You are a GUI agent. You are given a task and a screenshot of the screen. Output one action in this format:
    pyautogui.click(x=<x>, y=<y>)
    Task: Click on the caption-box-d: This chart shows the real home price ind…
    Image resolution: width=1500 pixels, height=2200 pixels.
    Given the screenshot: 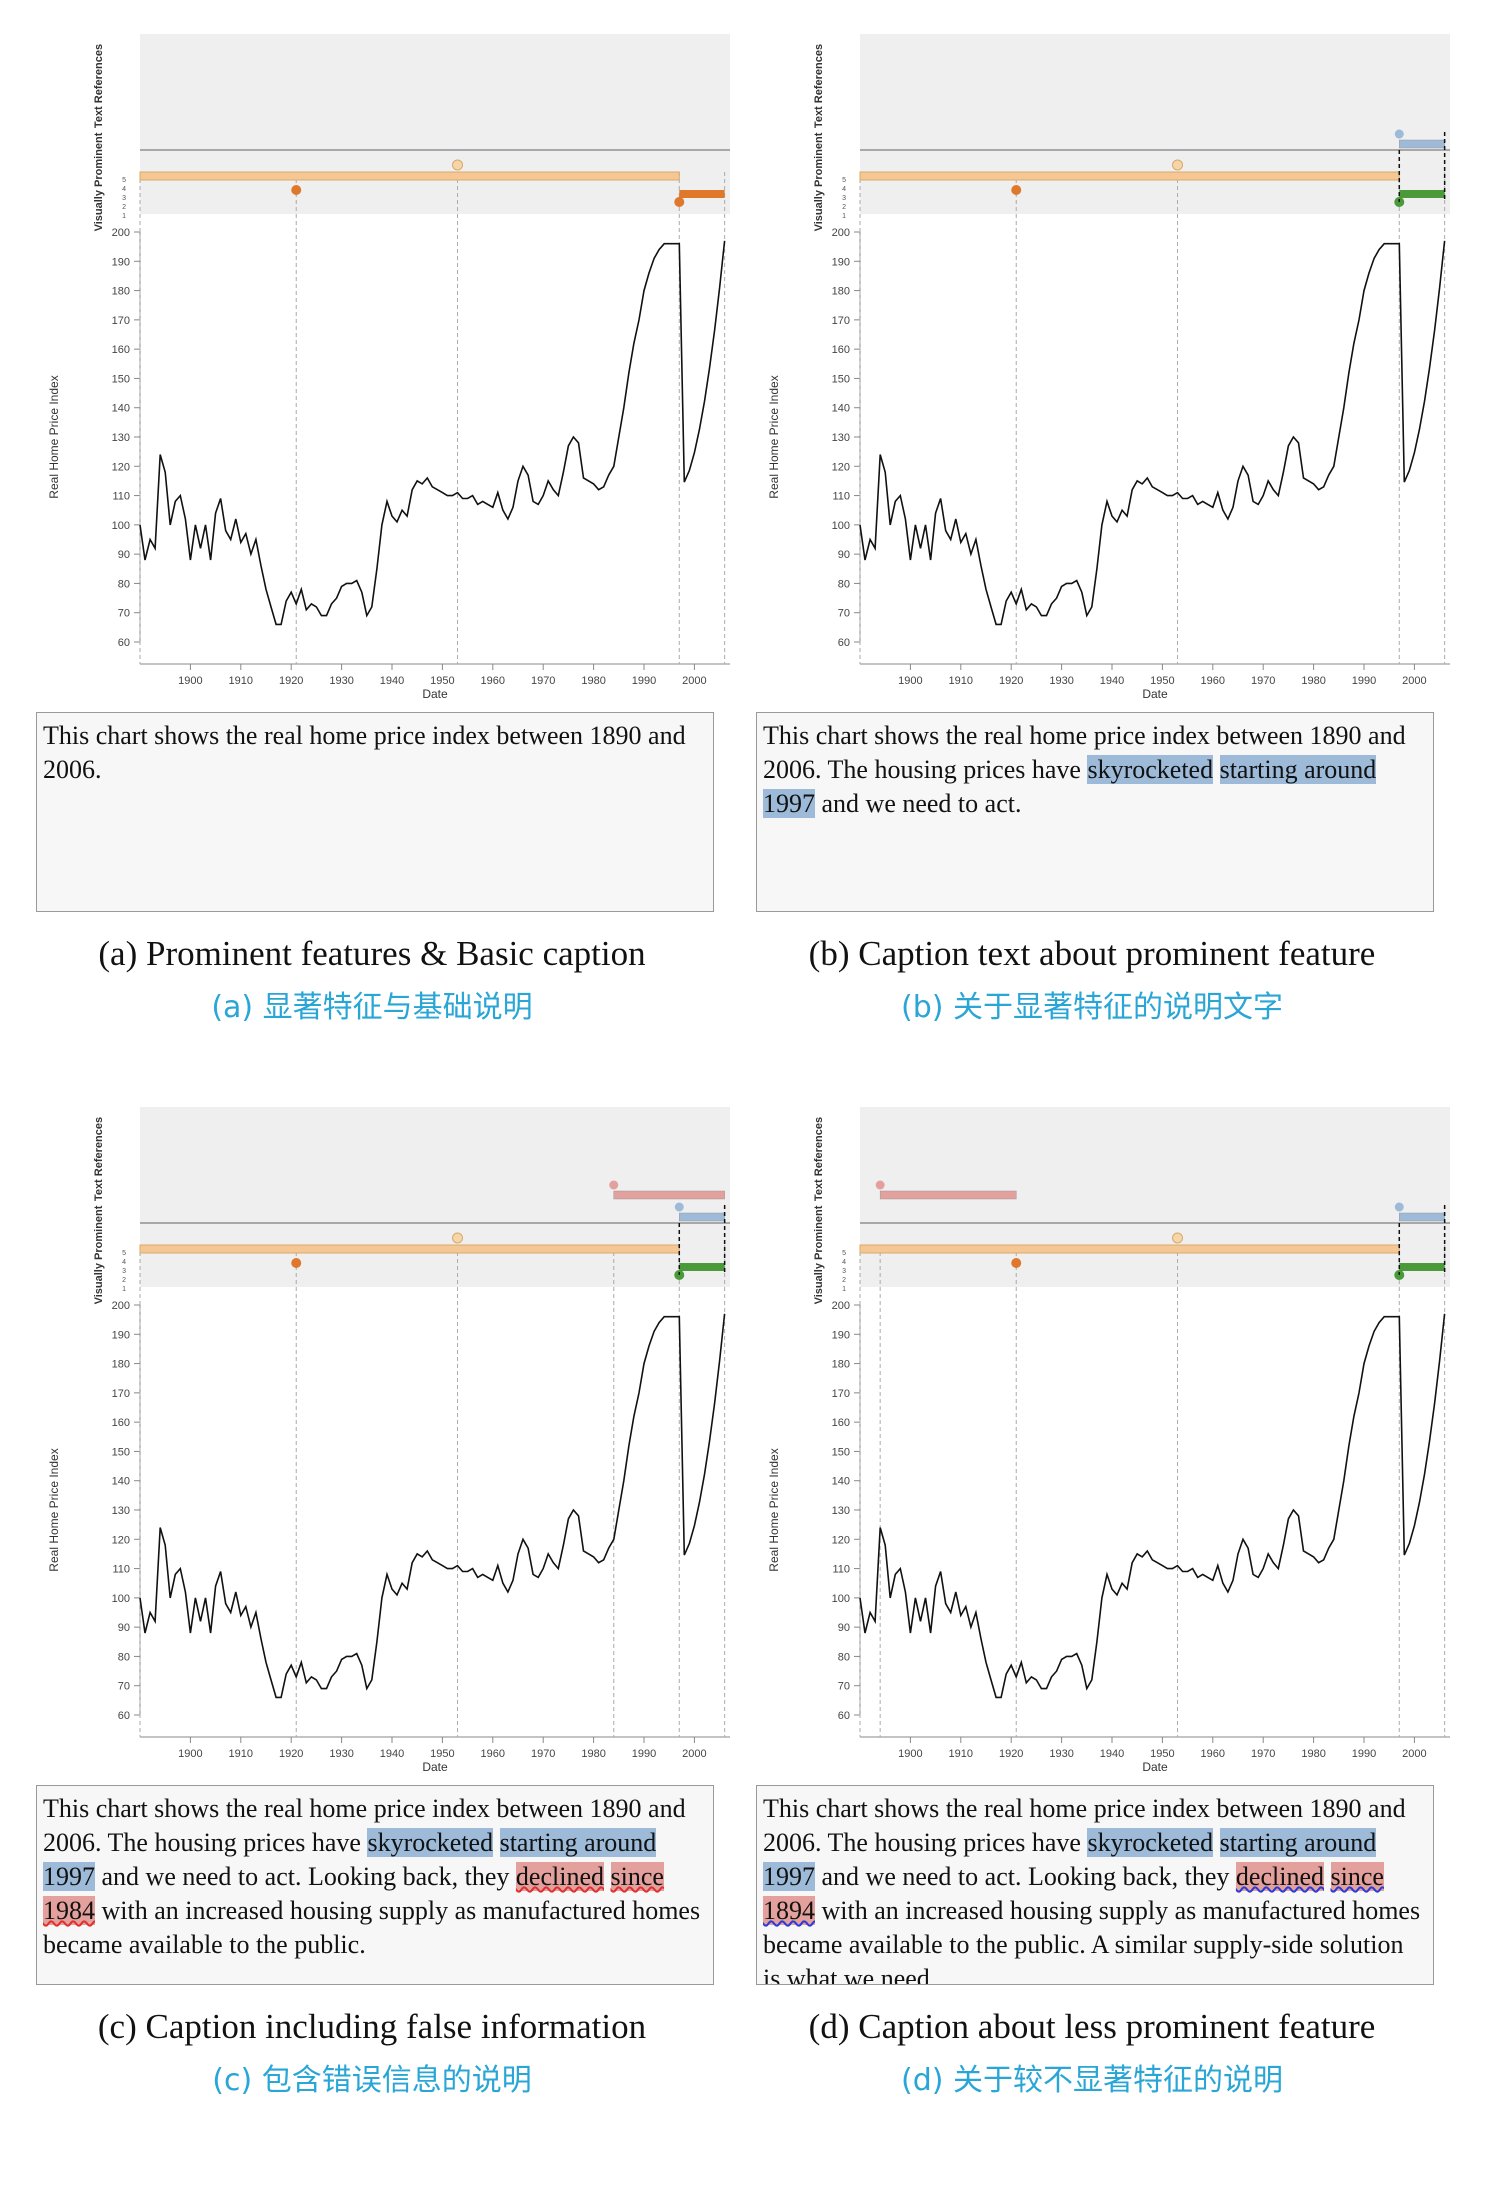 What is the action you would take?
    pyautogui.click(x=1095, y=1885)
    